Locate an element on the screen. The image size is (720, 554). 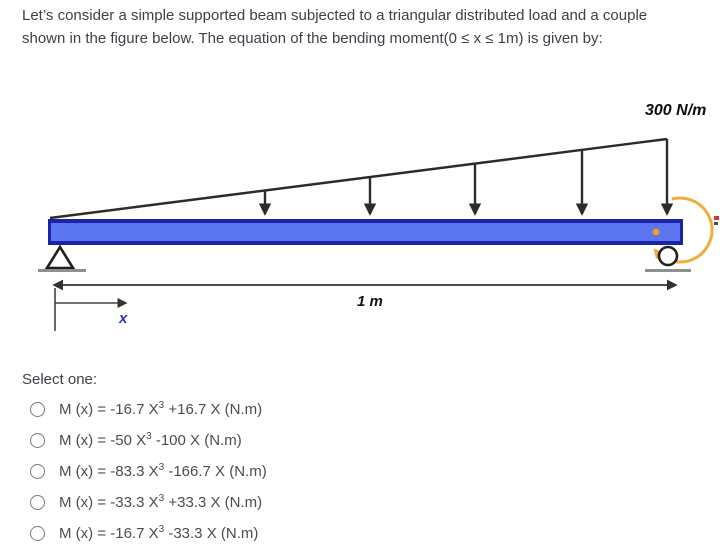
load-magnitude-label: 300 N/m is located at coordinates (675, 110).